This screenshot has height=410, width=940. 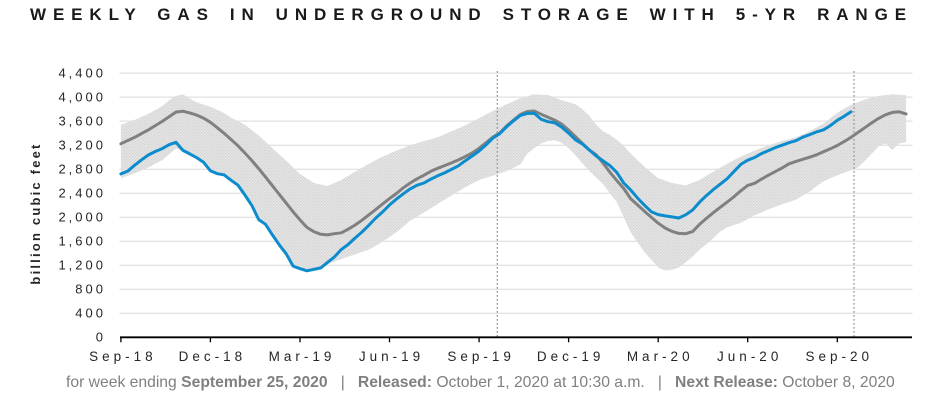 I want to click on svg-text: 3,200, so click(x=82, y=145).